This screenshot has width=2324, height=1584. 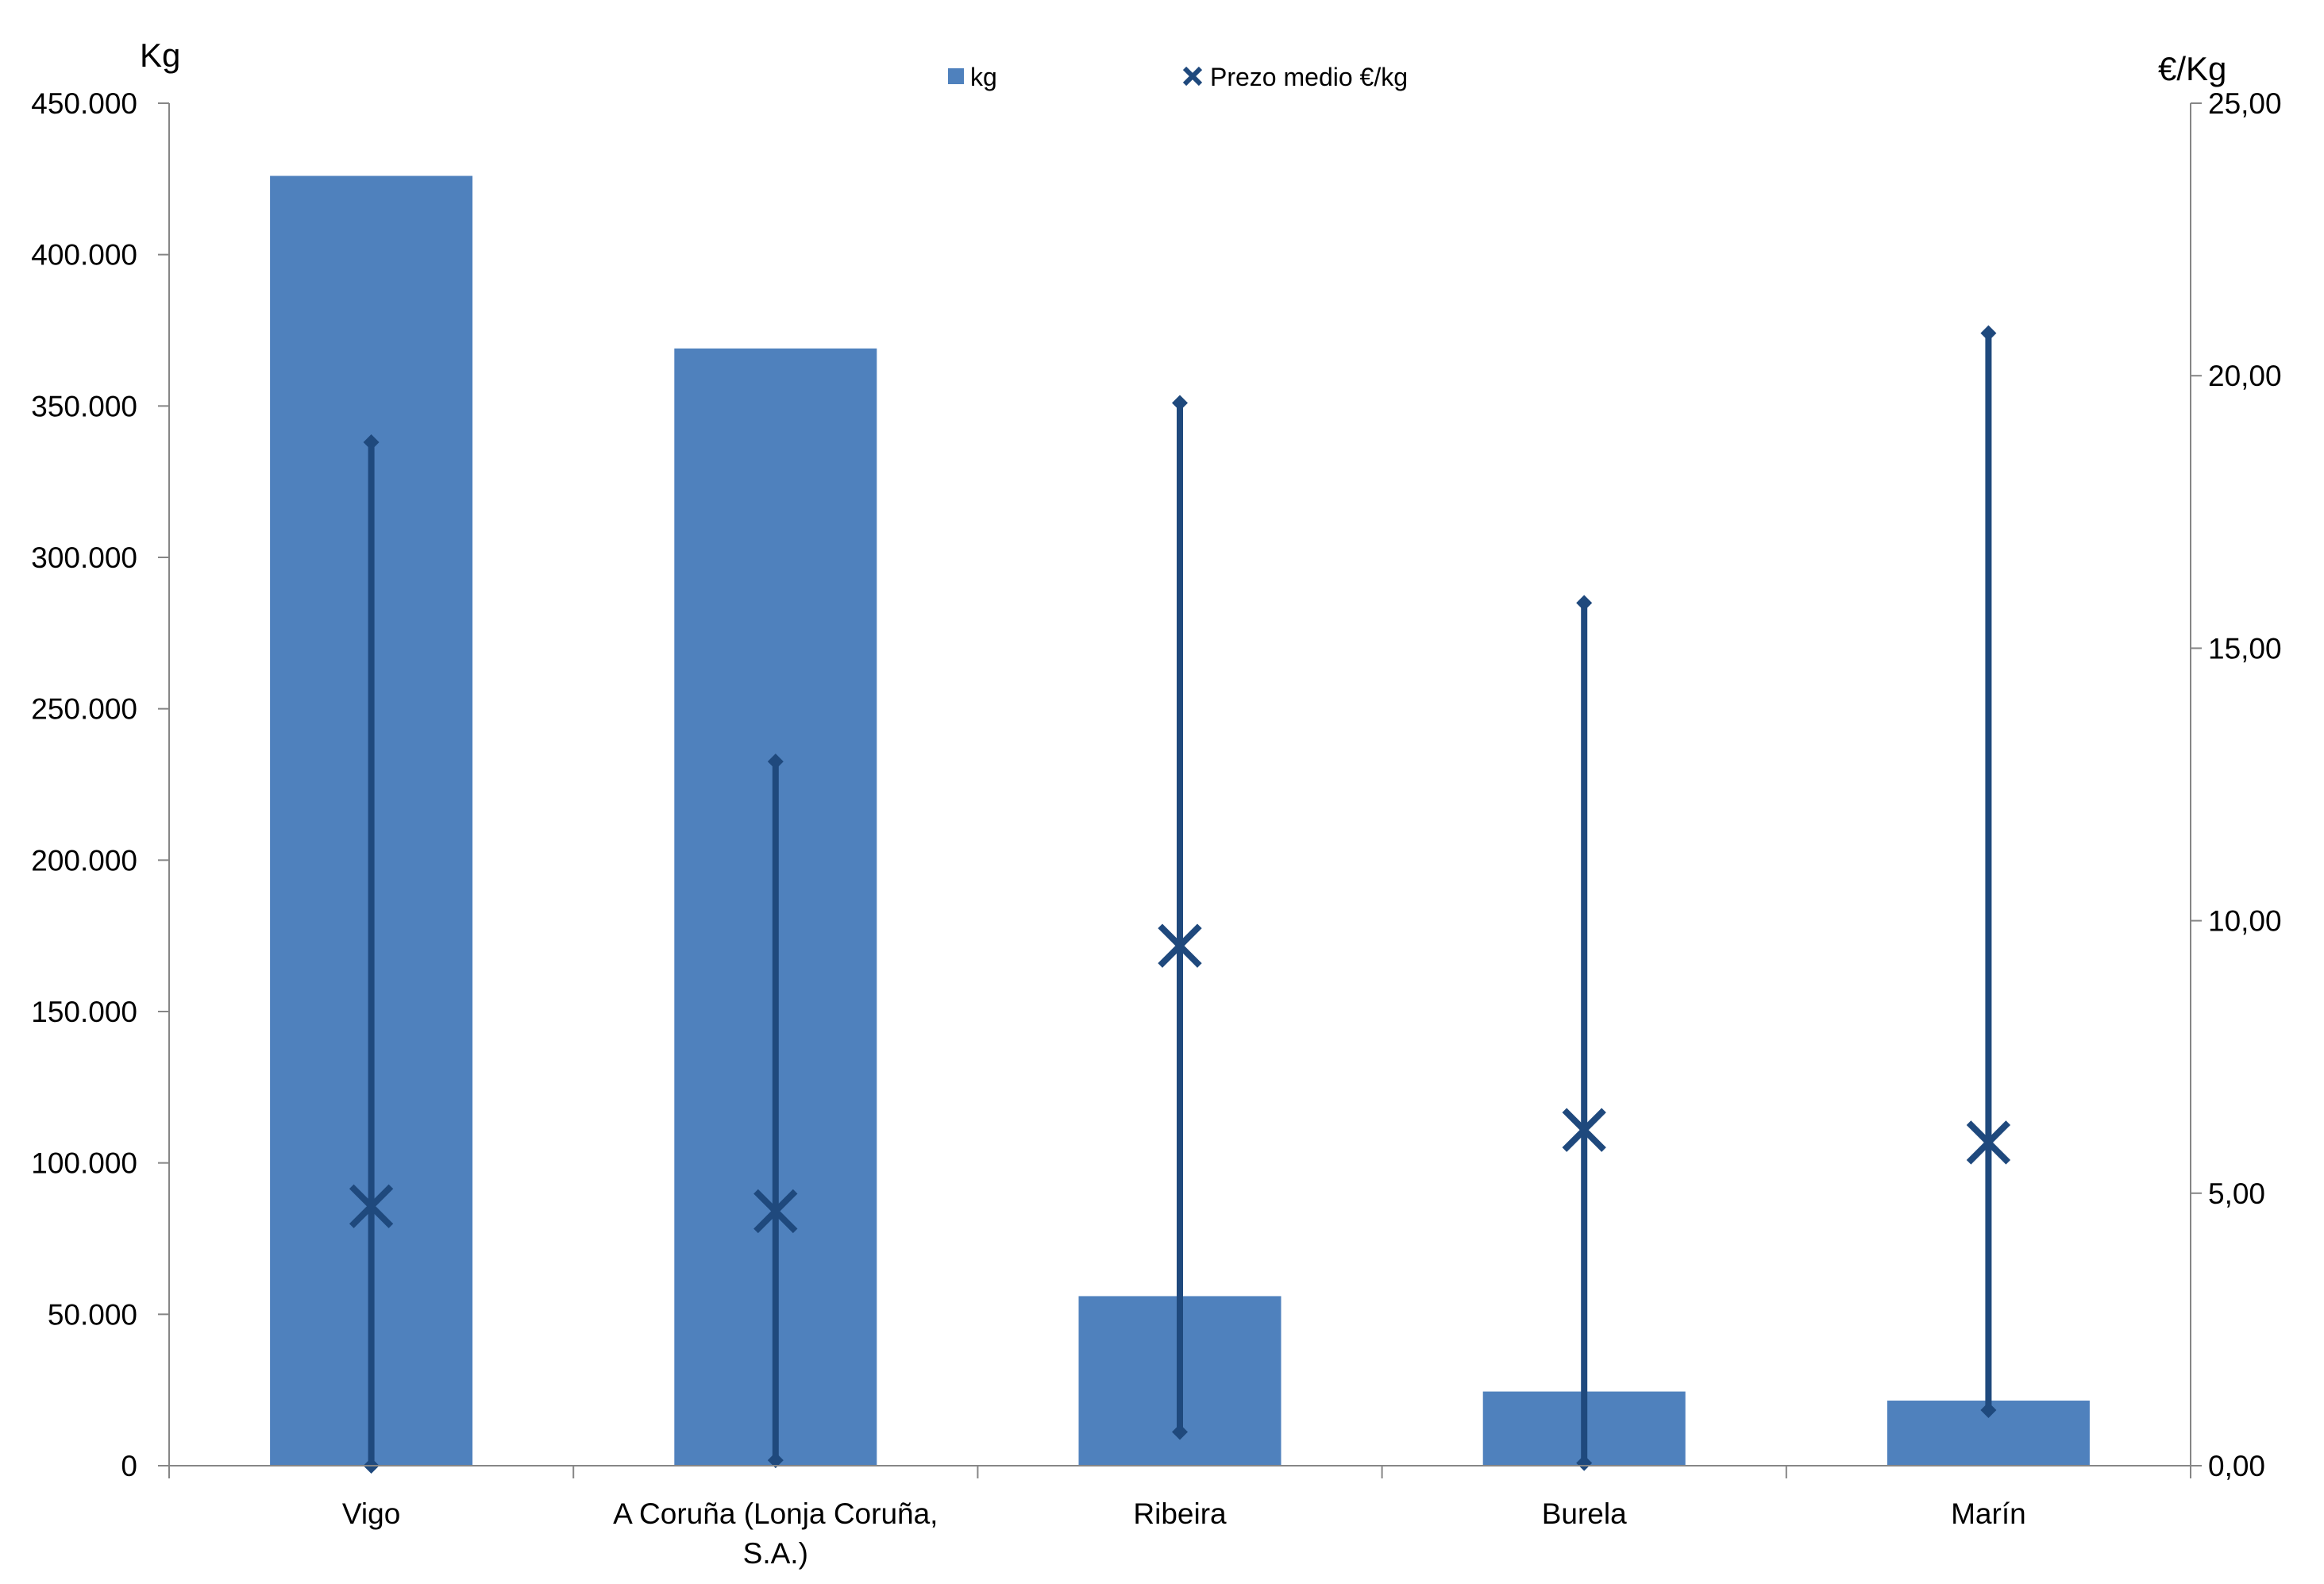 I want to click on right-tick-label-5: 25,00, so click(x=2245, y=104).